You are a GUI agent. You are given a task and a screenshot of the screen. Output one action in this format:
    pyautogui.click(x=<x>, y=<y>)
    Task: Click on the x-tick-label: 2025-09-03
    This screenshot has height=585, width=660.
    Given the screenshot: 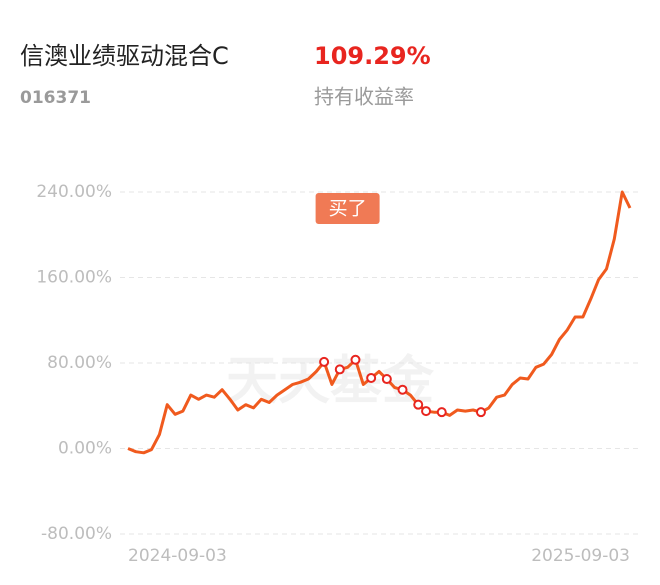 What is the action you would take?
    pyautogui.click(x=580, y=556)
    